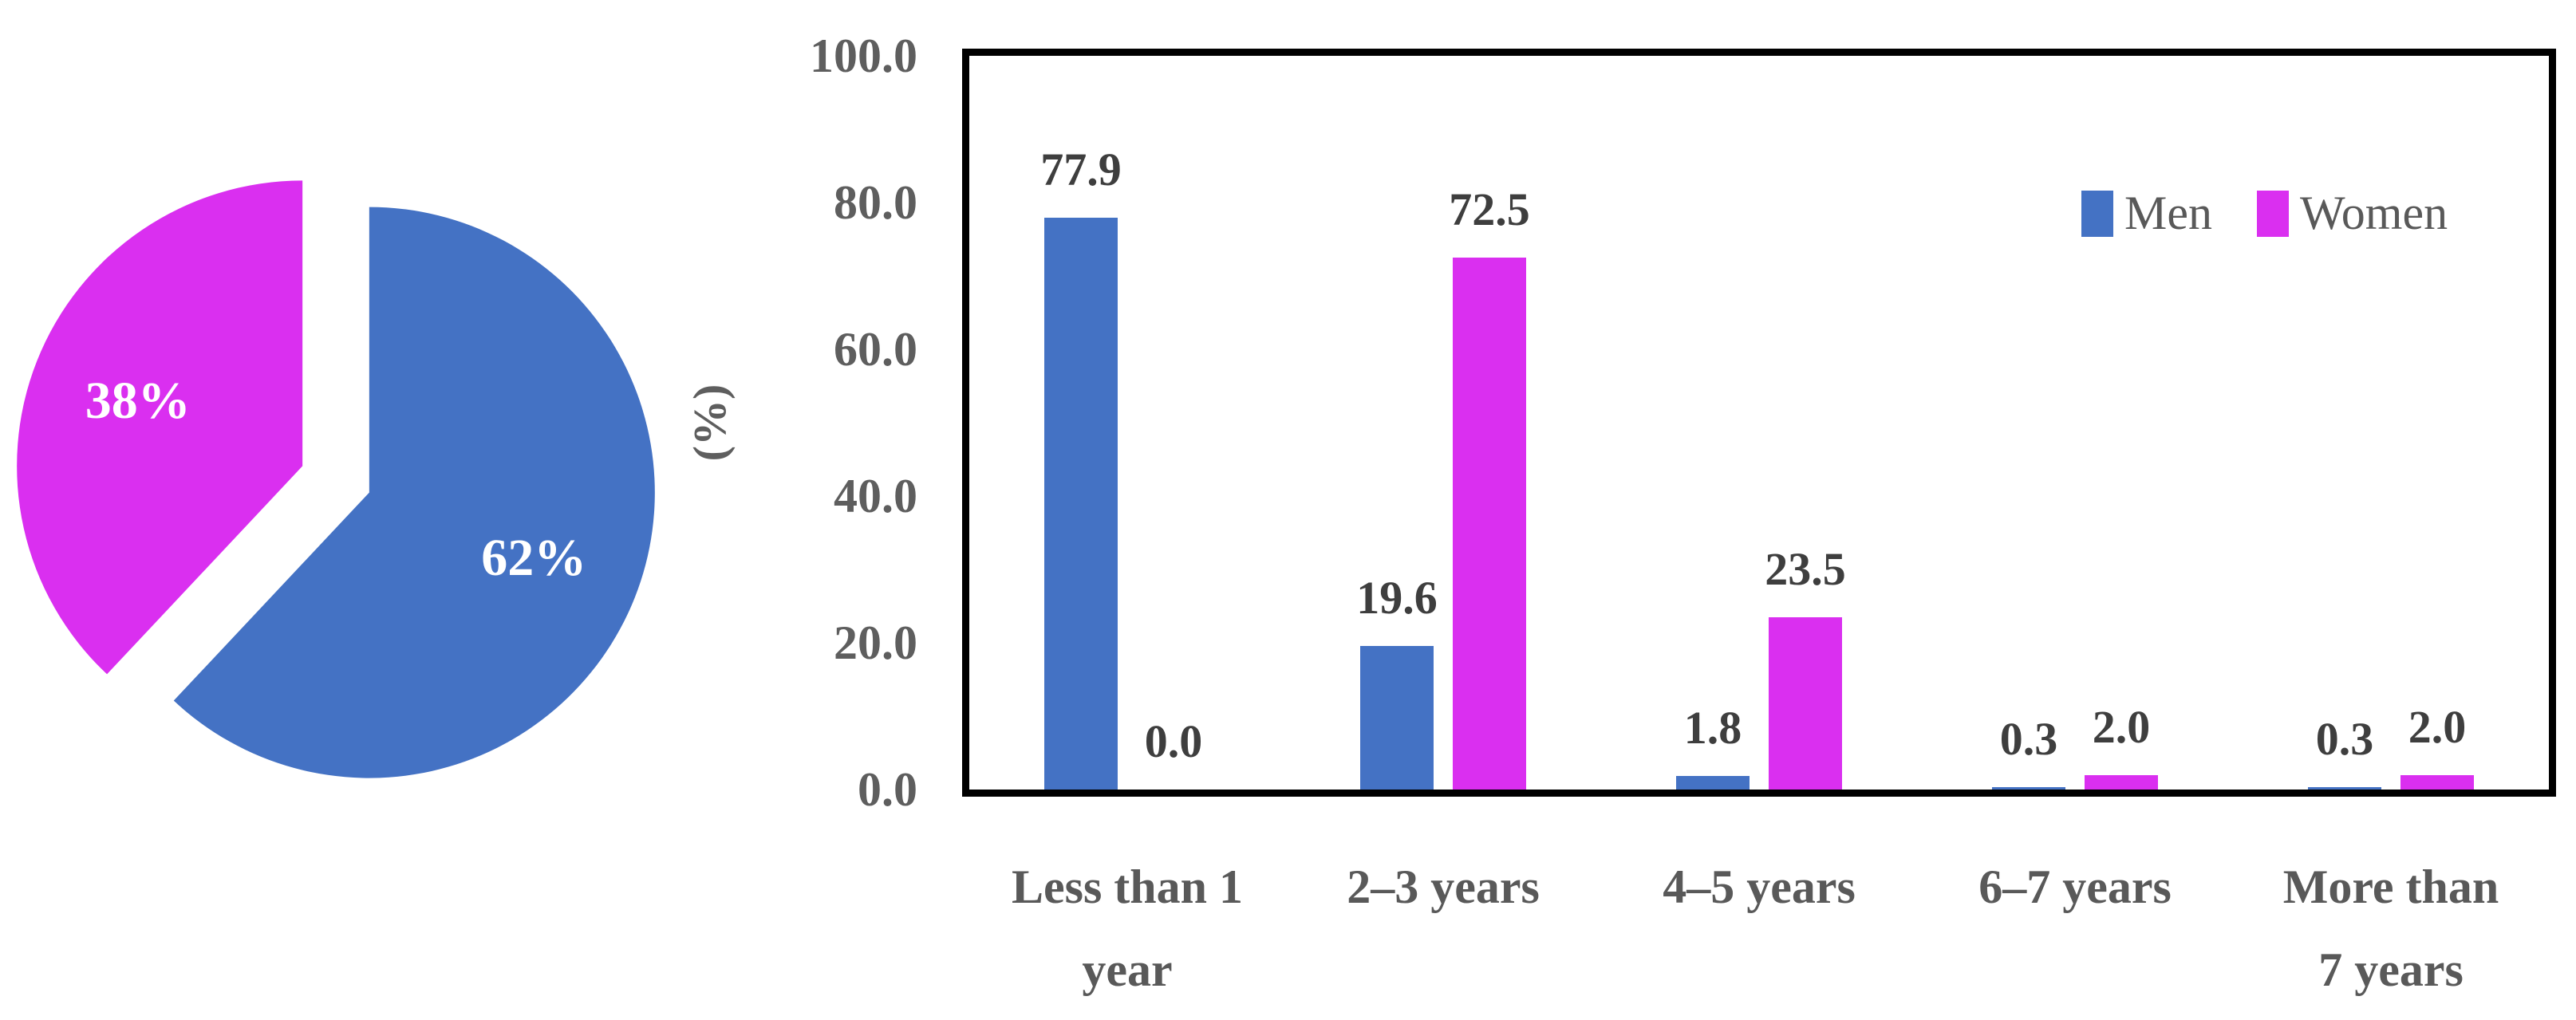 The height and width of the screenshot is (1020, 2576). I want to click on y-tick-label: 80.0, so click(875, 202).